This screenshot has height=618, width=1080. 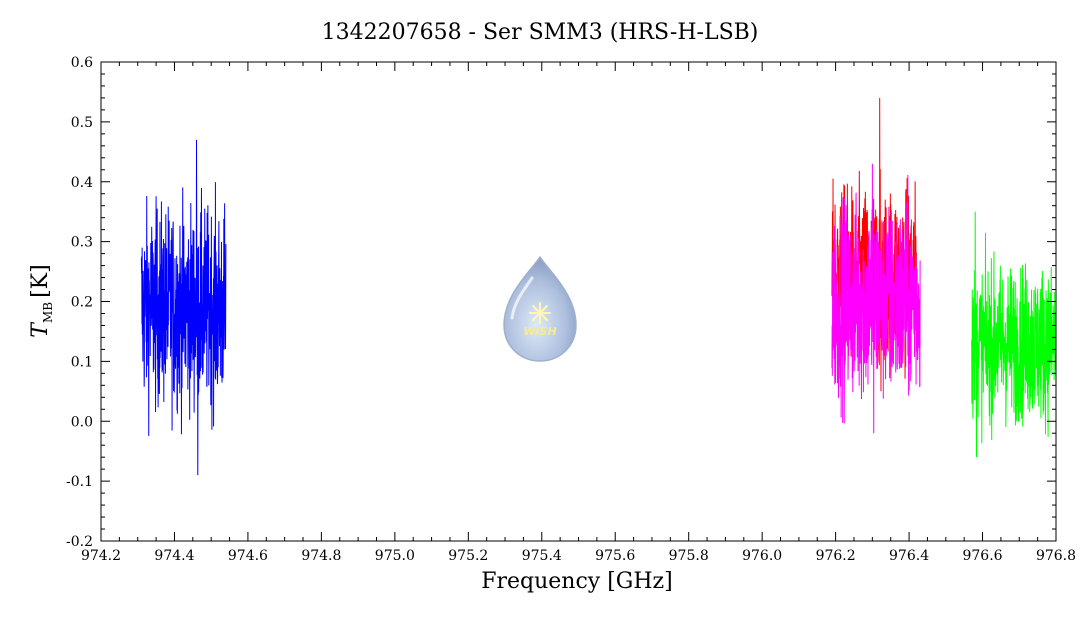 I want to click on x-tick-label: 974.8, so click(x=321, y=556).